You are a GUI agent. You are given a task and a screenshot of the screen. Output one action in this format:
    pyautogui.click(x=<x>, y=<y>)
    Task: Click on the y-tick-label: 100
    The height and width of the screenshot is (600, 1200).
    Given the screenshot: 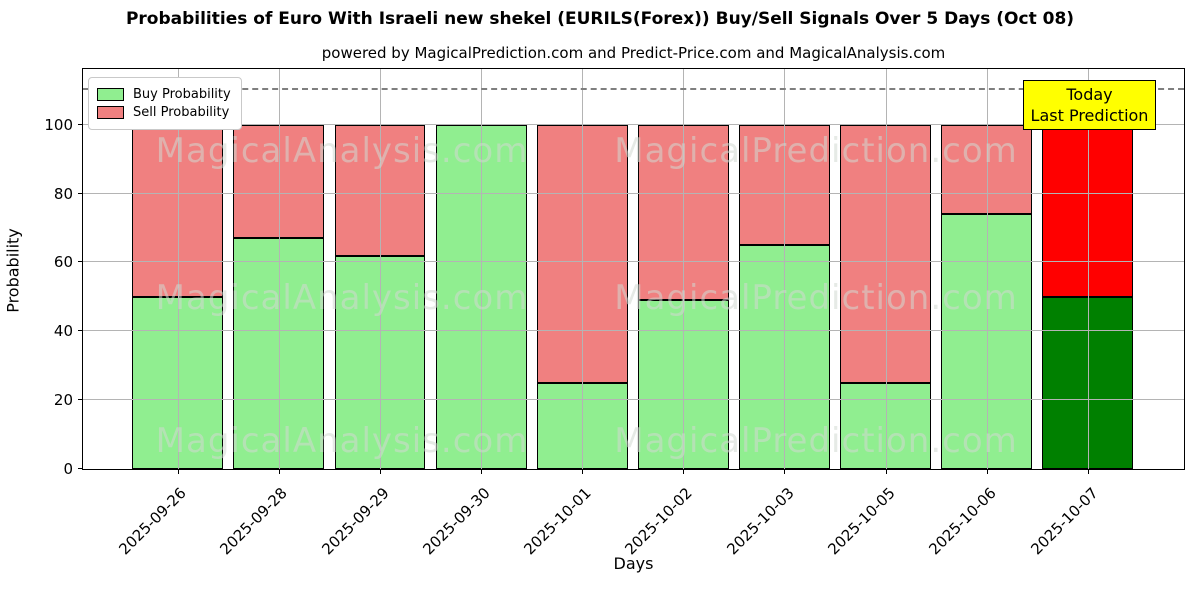 What is the action you would take?
    pyautogui.click(x=58, y=124)
    